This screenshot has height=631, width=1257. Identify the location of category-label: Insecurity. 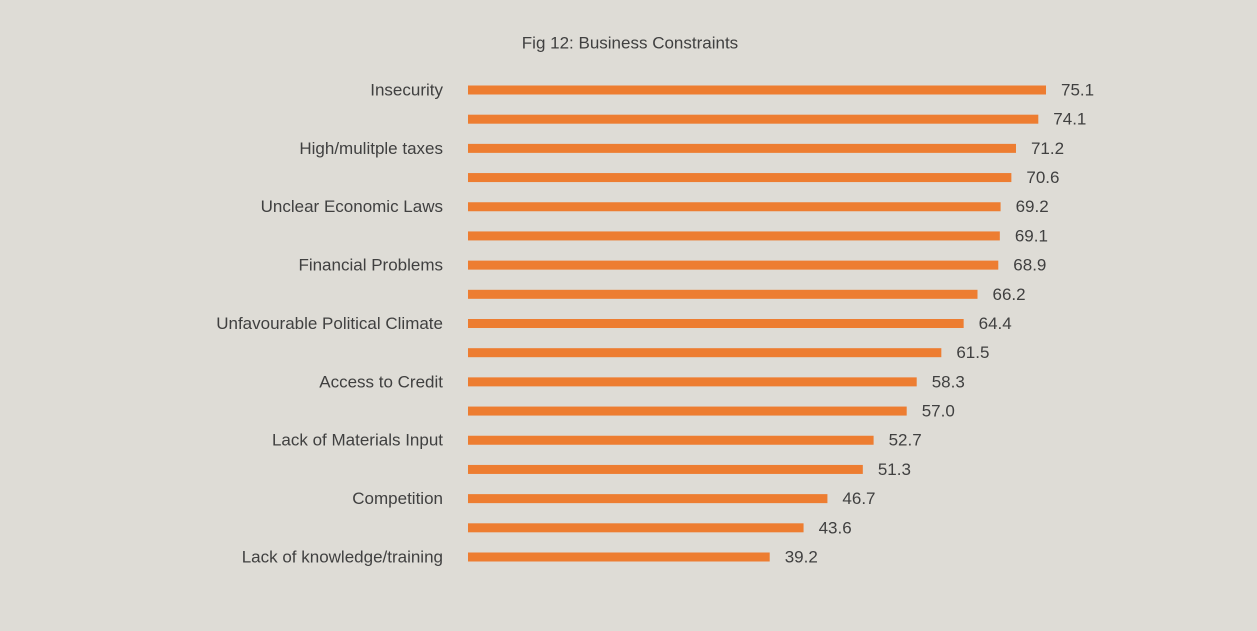
(406, 89).